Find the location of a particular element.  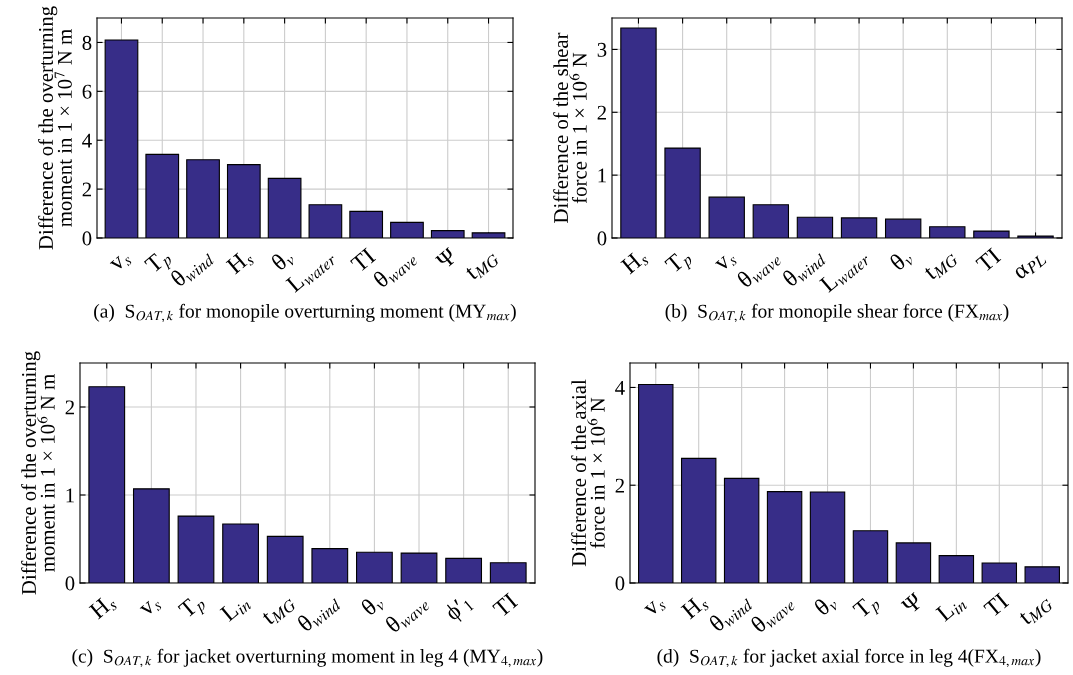

y-axis-title: Difference of the overturning moment in 1 × 10$^{6}$ N m is located at coordinates (38, 473).